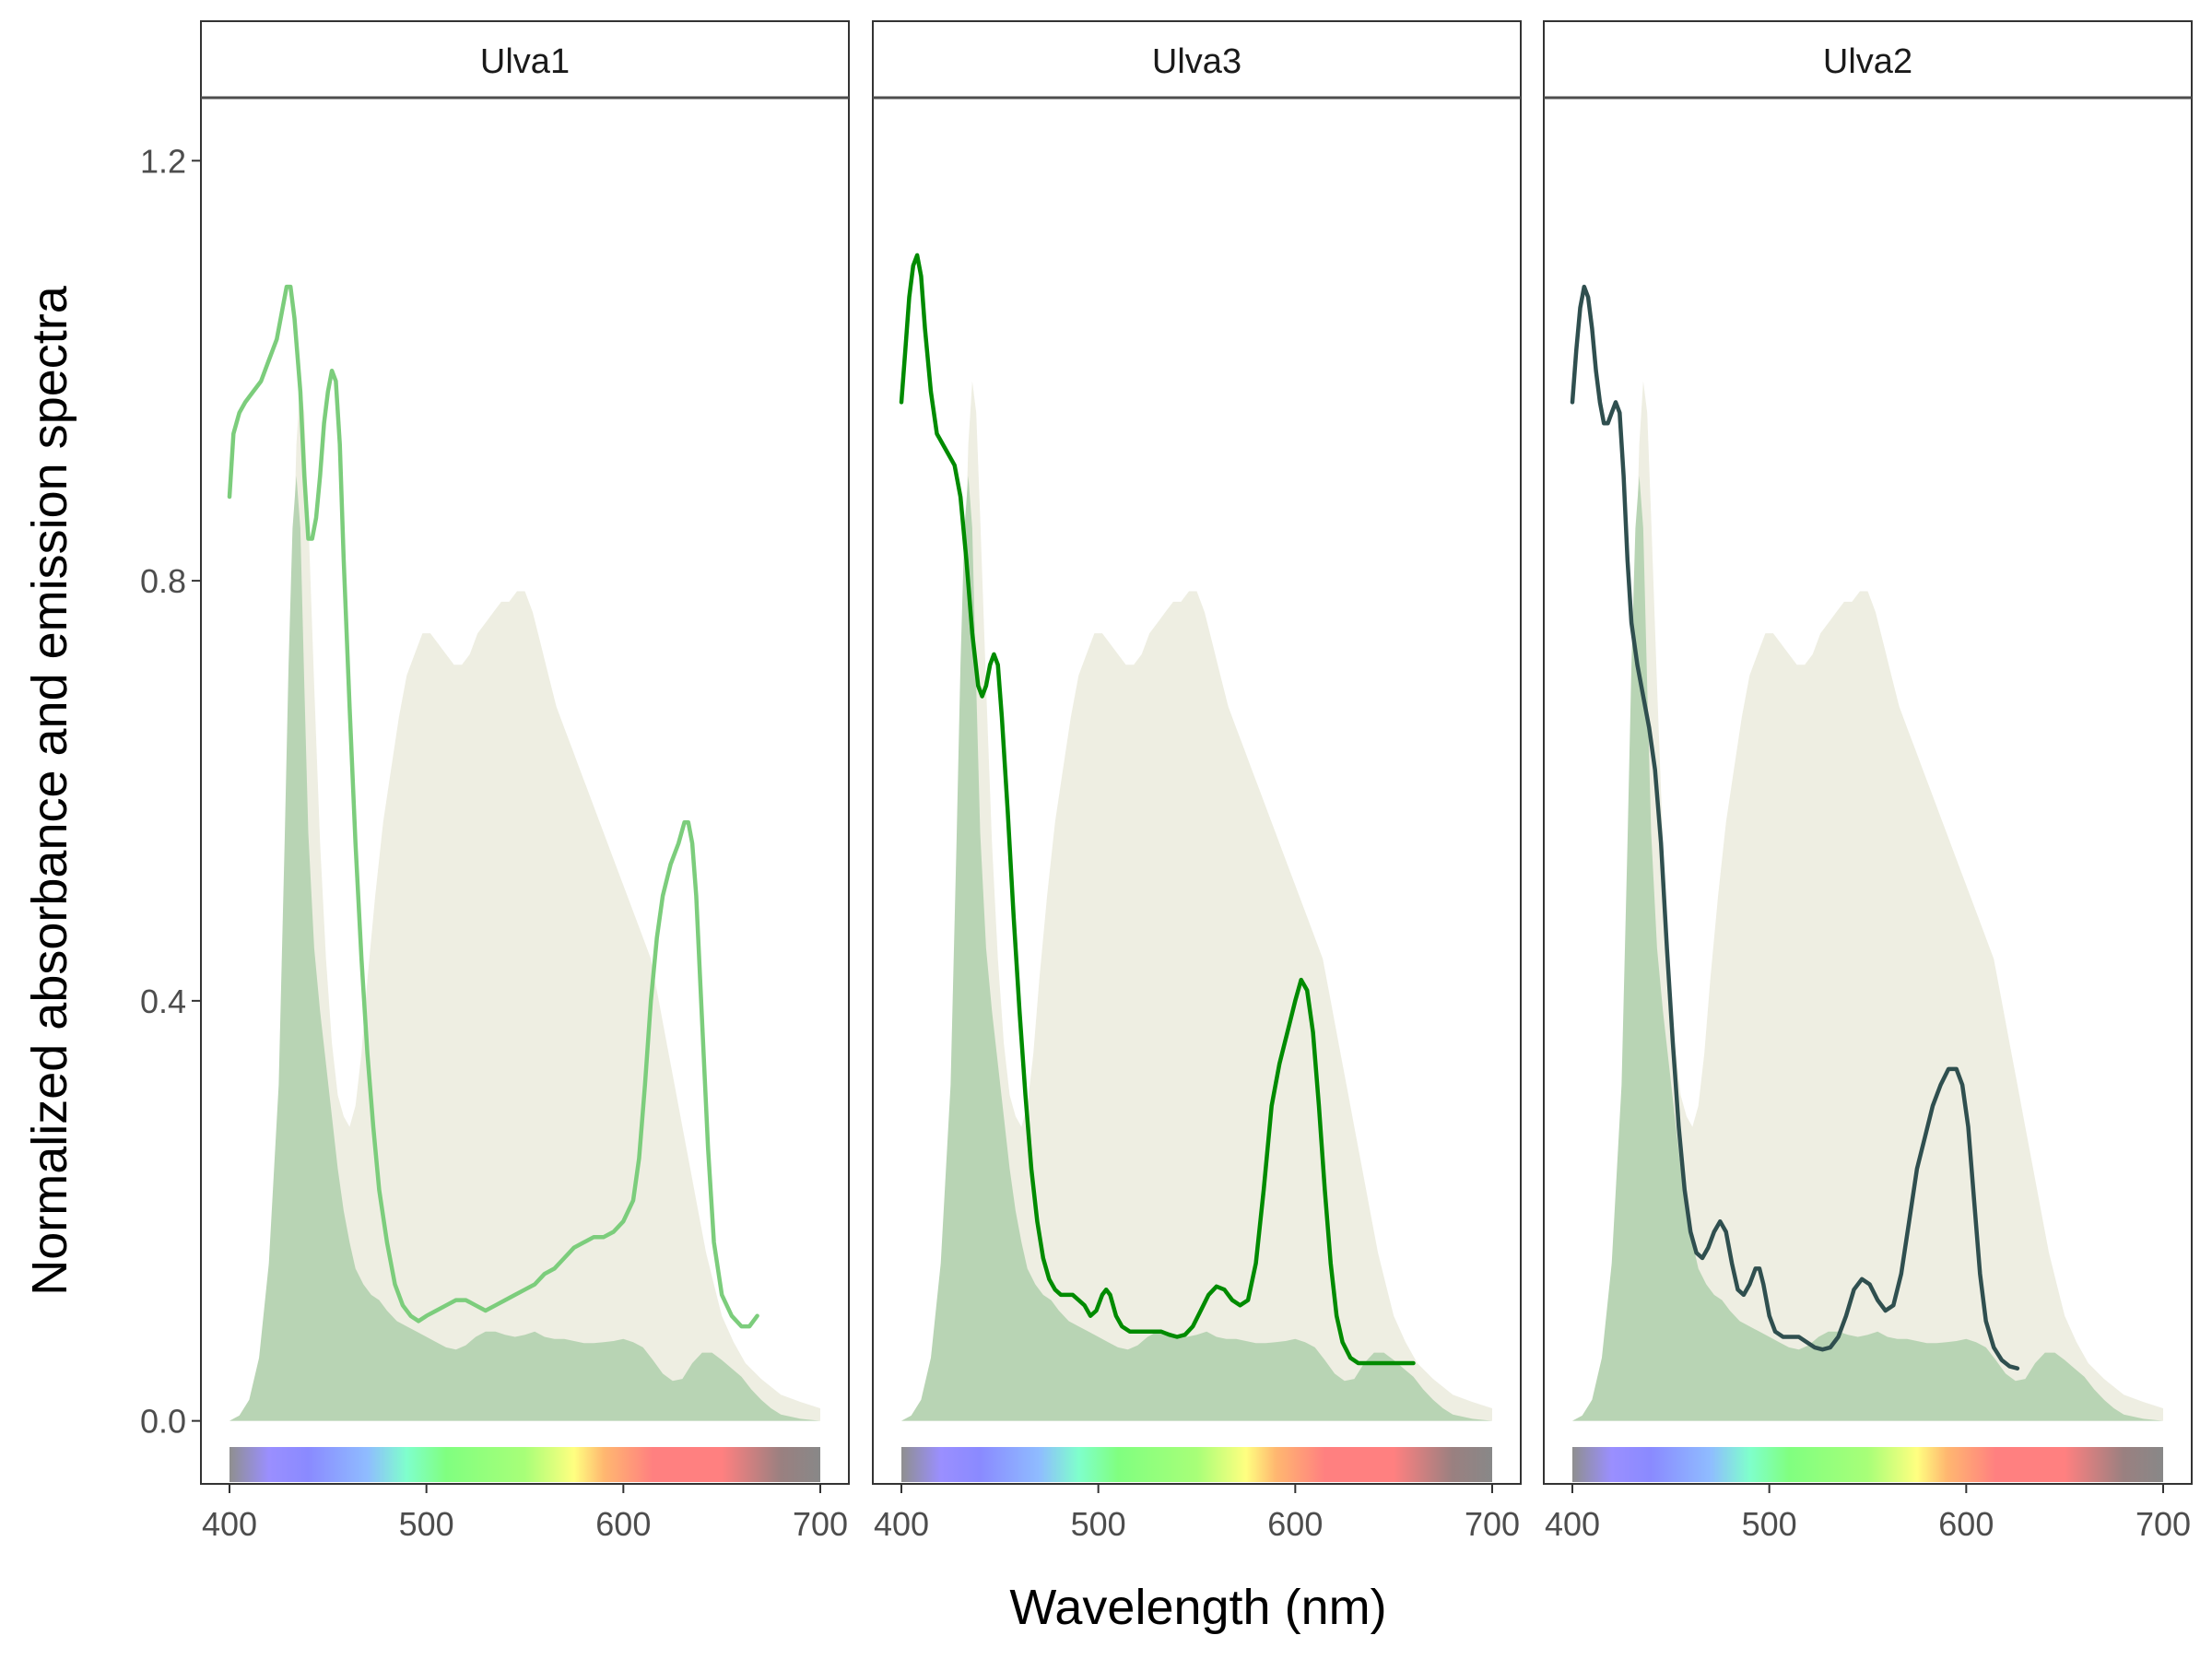  I want to click on series-line, so click(1795, 827).